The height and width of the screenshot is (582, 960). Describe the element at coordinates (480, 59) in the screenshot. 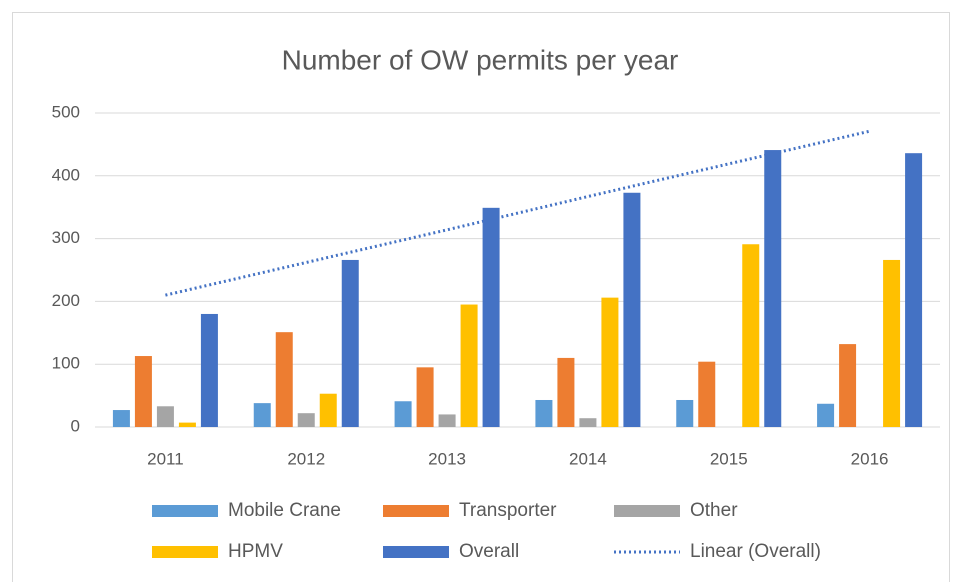

I see `chart-title: Number of OW permits per year` at that location.